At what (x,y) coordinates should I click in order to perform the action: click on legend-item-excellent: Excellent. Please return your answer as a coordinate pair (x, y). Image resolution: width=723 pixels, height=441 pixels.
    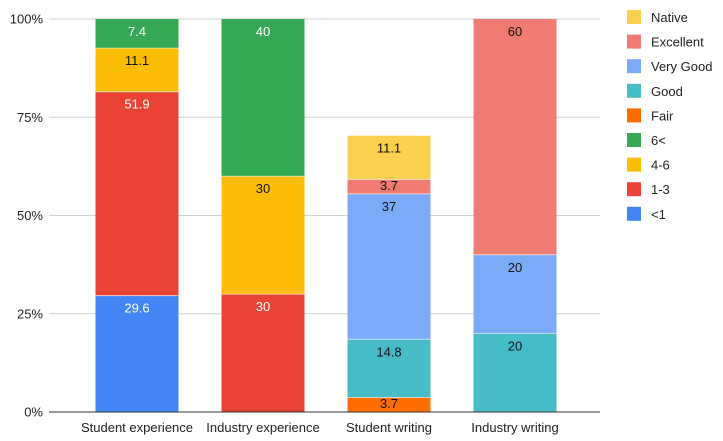
    Looking at the image, I should click on (665, 42).